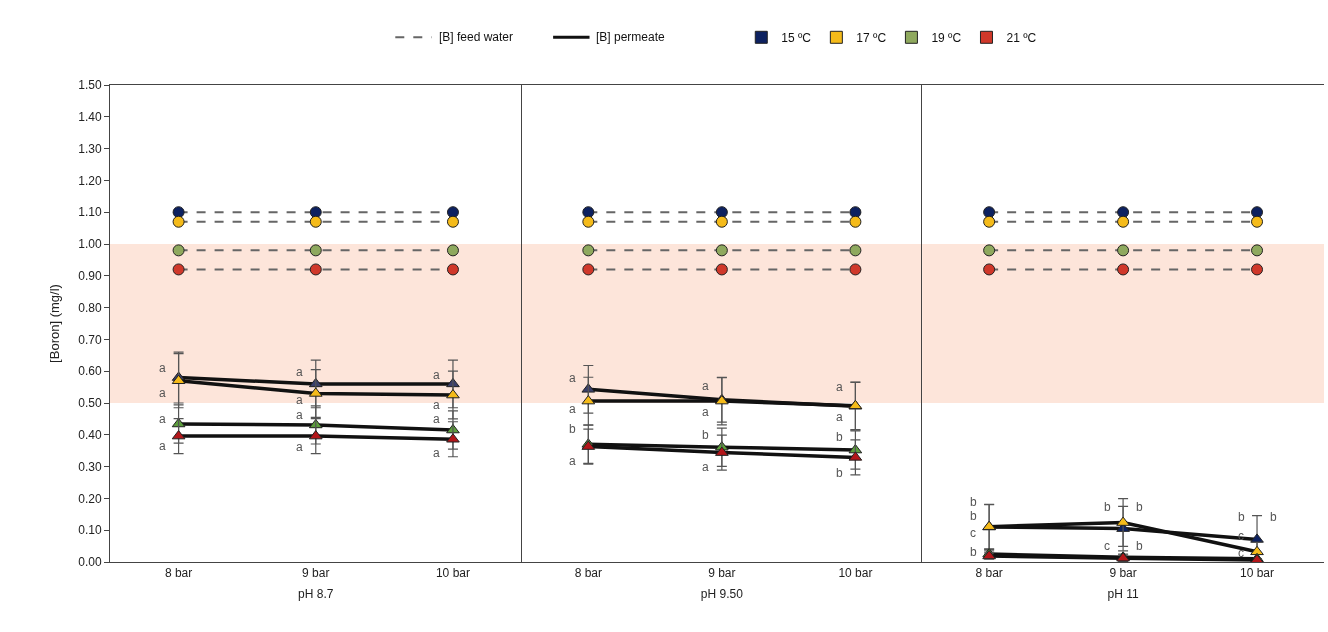  Describe the element at coordinates (90, 180) in the screenshot. I see `y-tick-label: 1.20` at that location.